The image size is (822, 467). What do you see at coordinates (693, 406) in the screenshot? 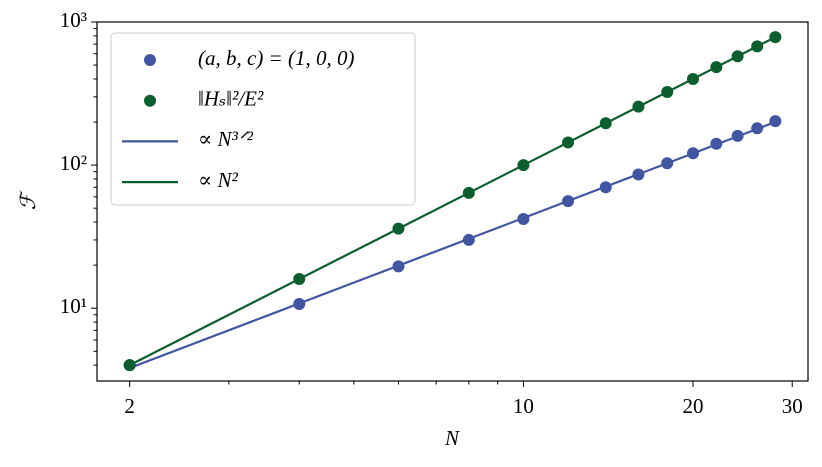
I see `x-tick-label: 20` at bounding box center [693, 406].